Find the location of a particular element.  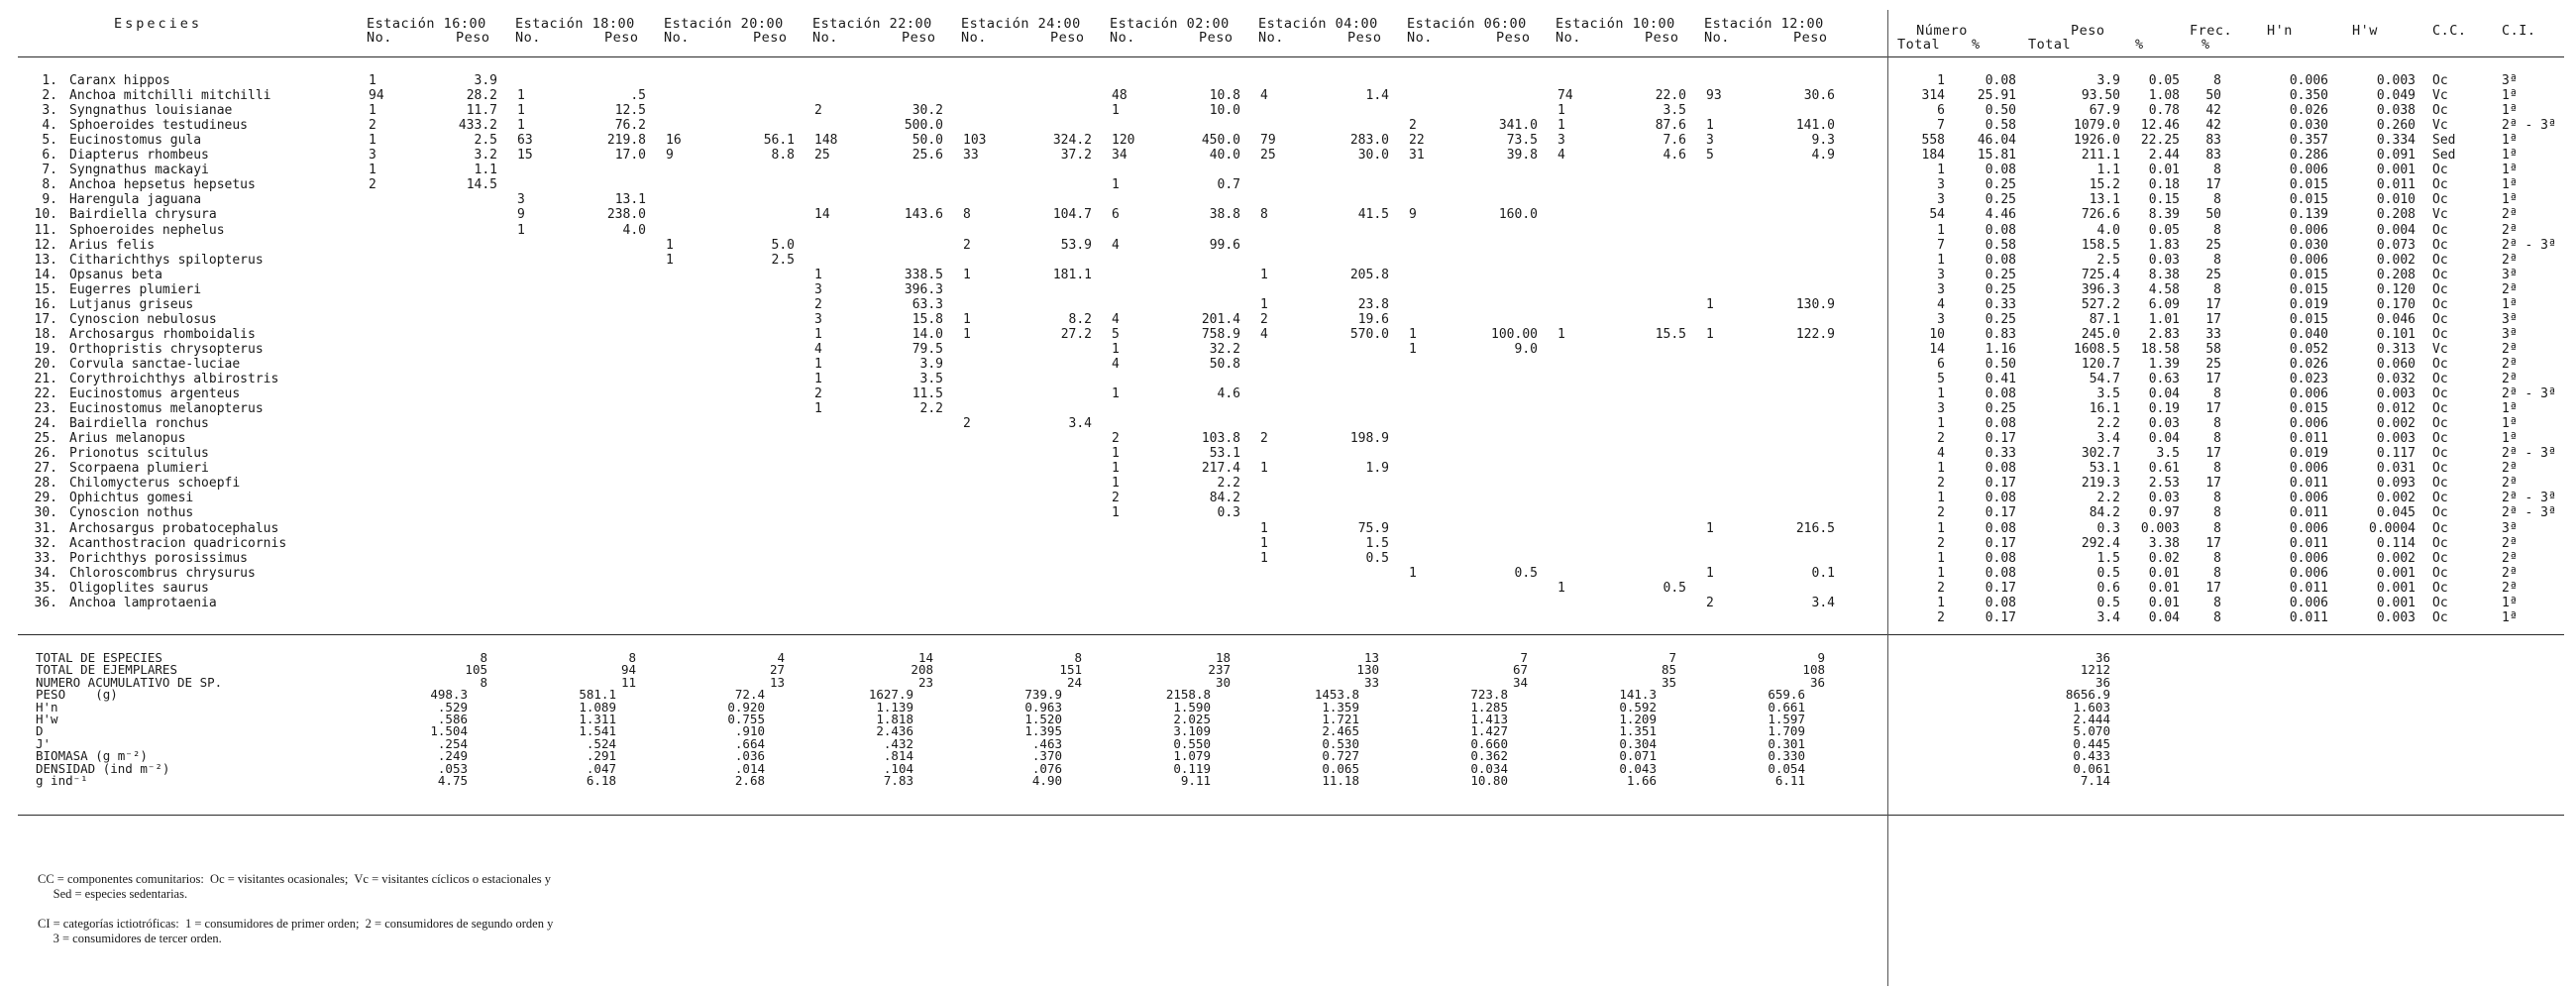

totals-value: 85 is located at coordinates (1669, 670).